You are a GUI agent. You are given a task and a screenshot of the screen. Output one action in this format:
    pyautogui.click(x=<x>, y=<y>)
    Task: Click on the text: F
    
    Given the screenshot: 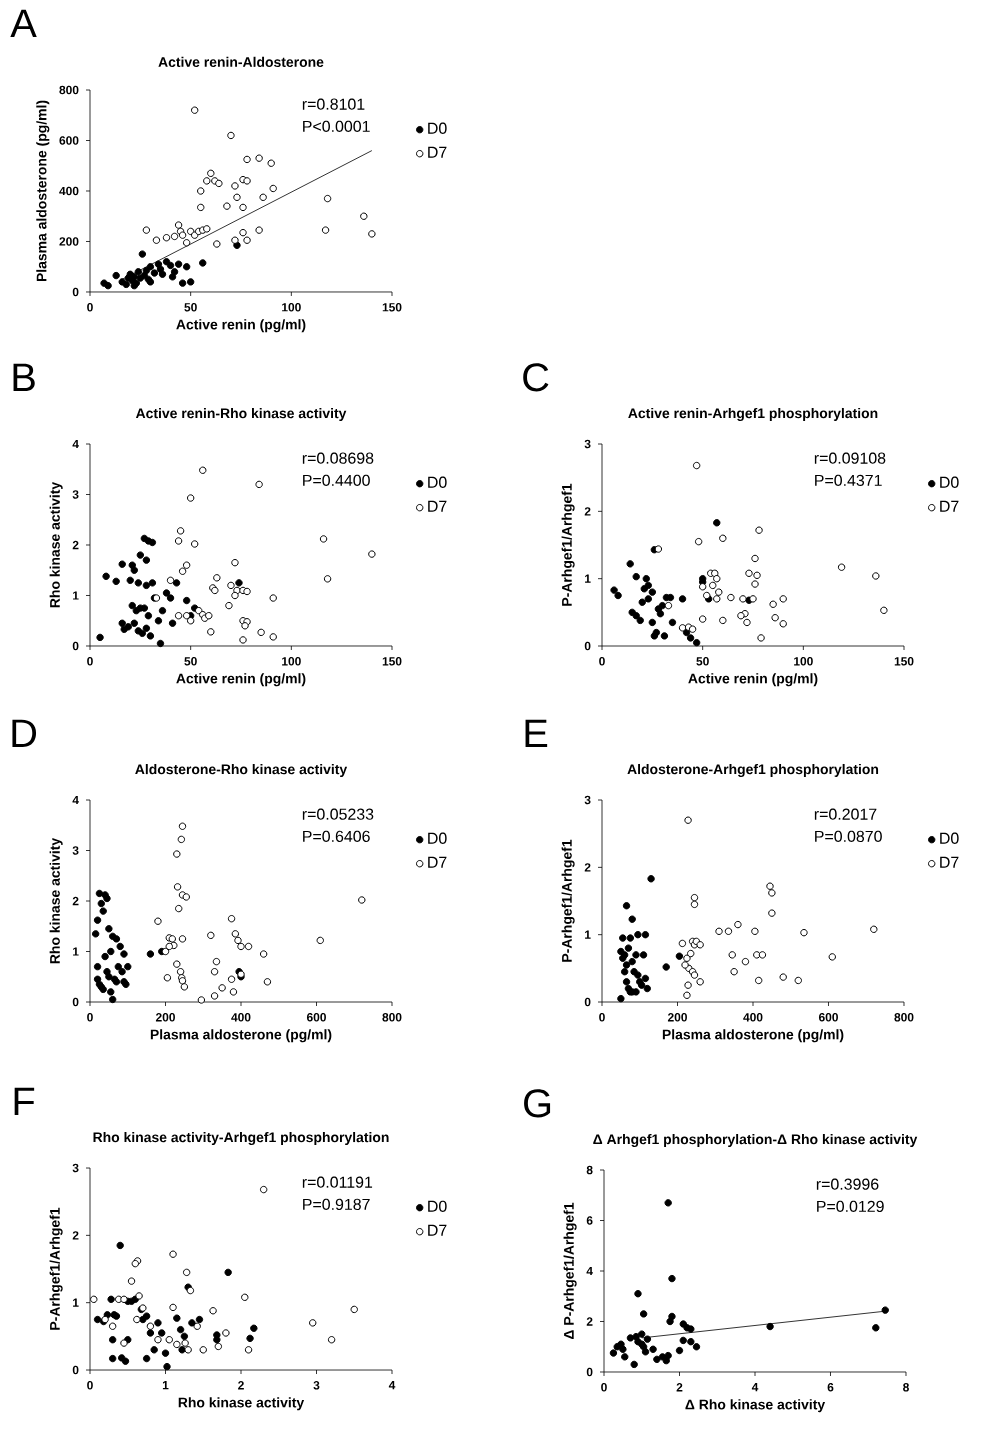 What is the action you would take?
    pyautogui.click(x=24, y=1101)
    